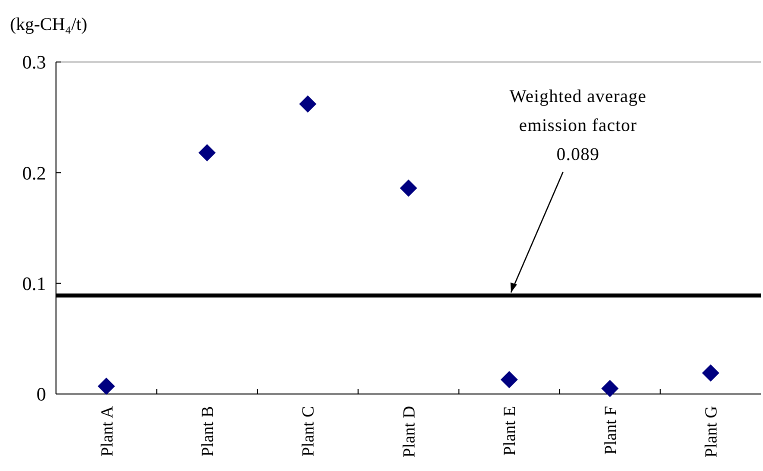 Image resolution: width=763 pixels, height=471 pixels. Describe the element at coordinates (106, 431) in the screenshot. I see `x-tick-label: Plant A` at that location.